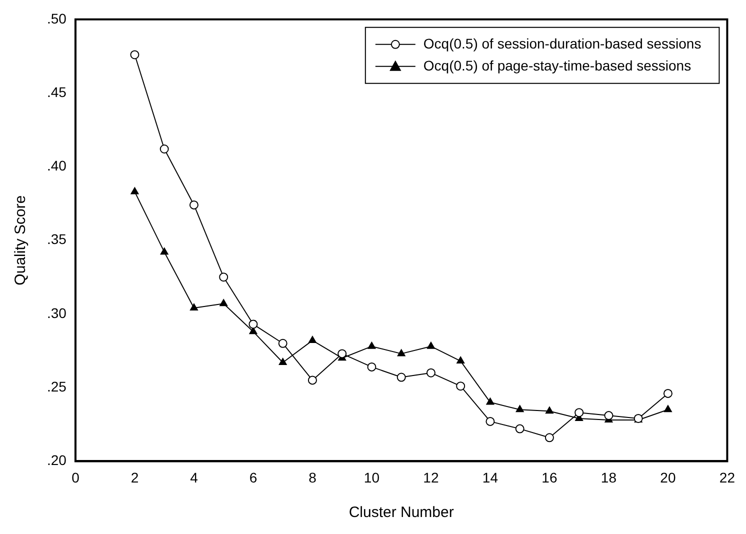 The image size is (746, 534). What do you see at coordinates (727, 477) in the screenshot?
I see `x-tick-label: 22` at bounding box center [727, 477].